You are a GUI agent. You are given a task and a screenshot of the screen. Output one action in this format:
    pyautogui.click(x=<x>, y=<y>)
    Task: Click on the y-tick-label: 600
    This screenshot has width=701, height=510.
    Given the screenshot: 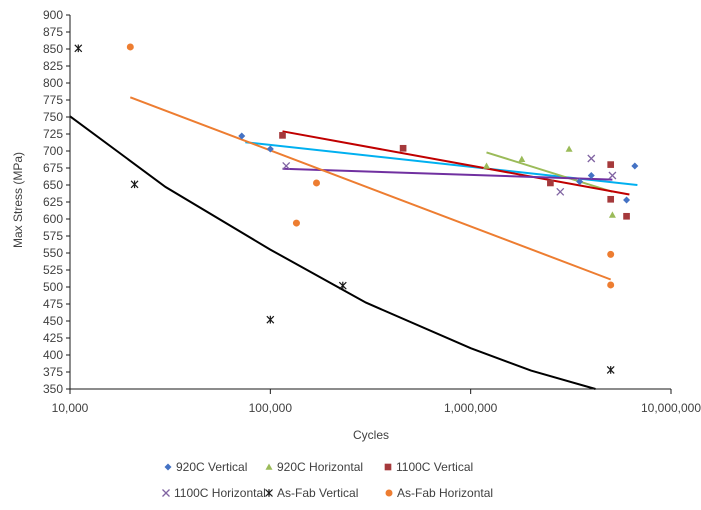 What is the action you would take?
    pyautogui.click(x=53, y=219)
    